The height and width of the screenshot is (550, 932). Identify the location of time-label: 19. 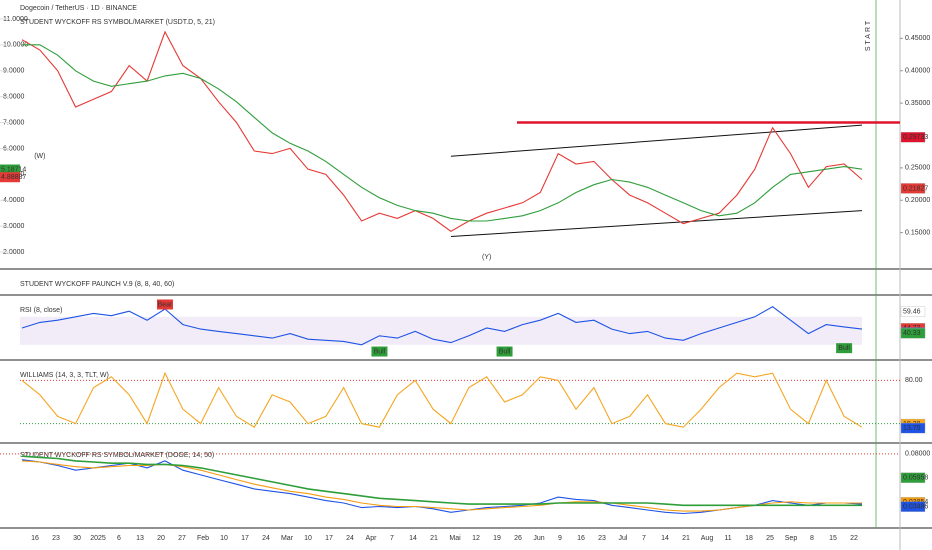
(497, 538).